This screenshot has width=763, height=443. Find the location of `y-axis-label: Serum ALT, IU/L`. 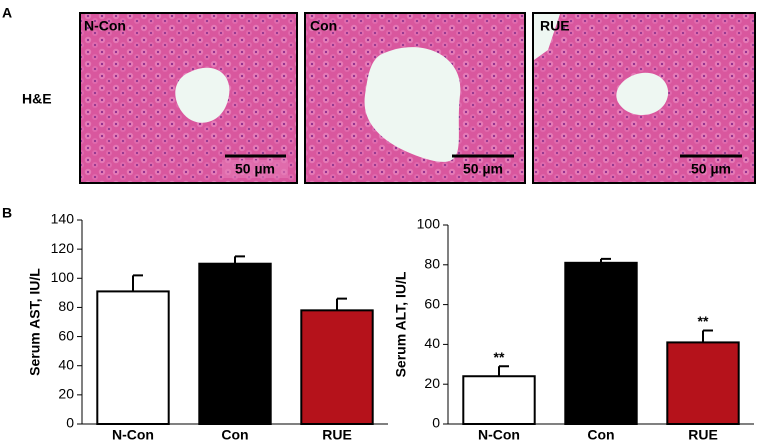

y-axis-label: Serum ALT, IU/L is located at coordinates (401, 324).